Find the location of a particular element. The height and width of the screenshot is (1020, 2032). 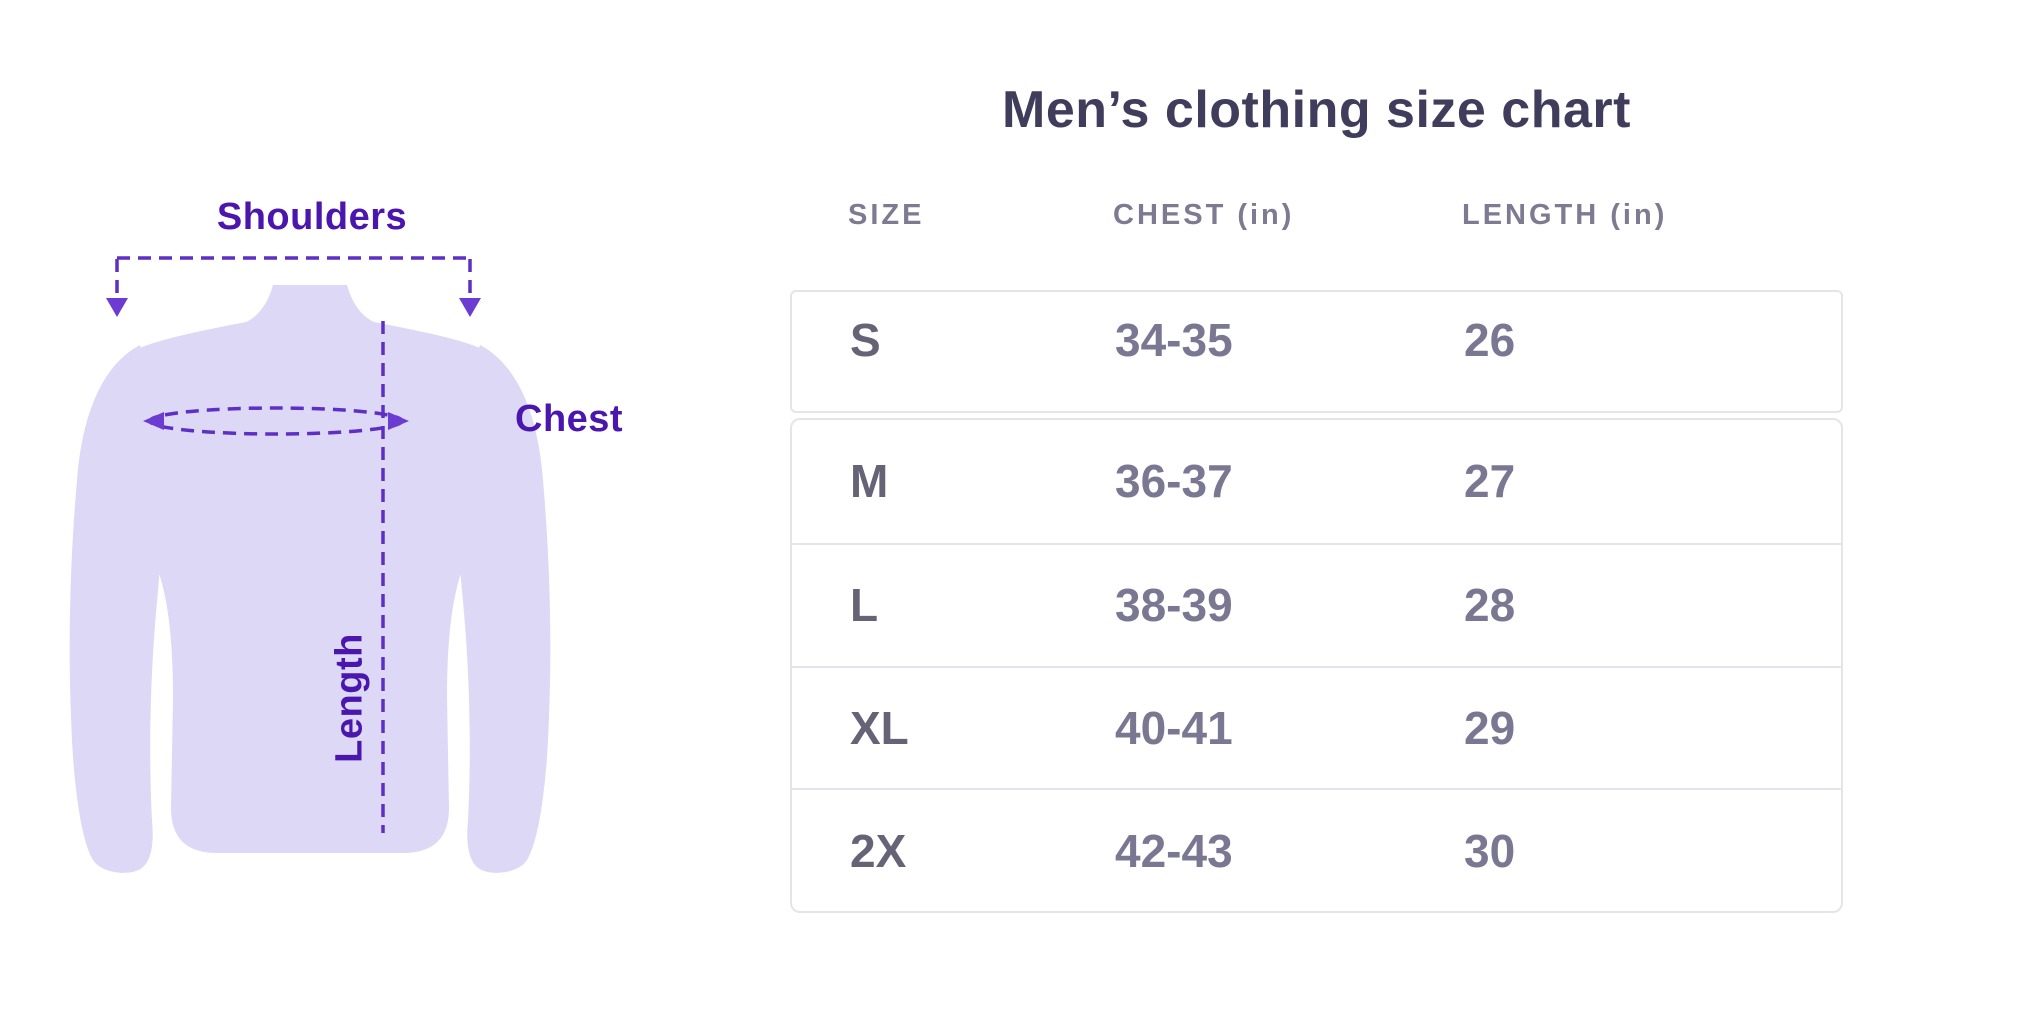

size-cell: M is located at coordinates (869, 481).